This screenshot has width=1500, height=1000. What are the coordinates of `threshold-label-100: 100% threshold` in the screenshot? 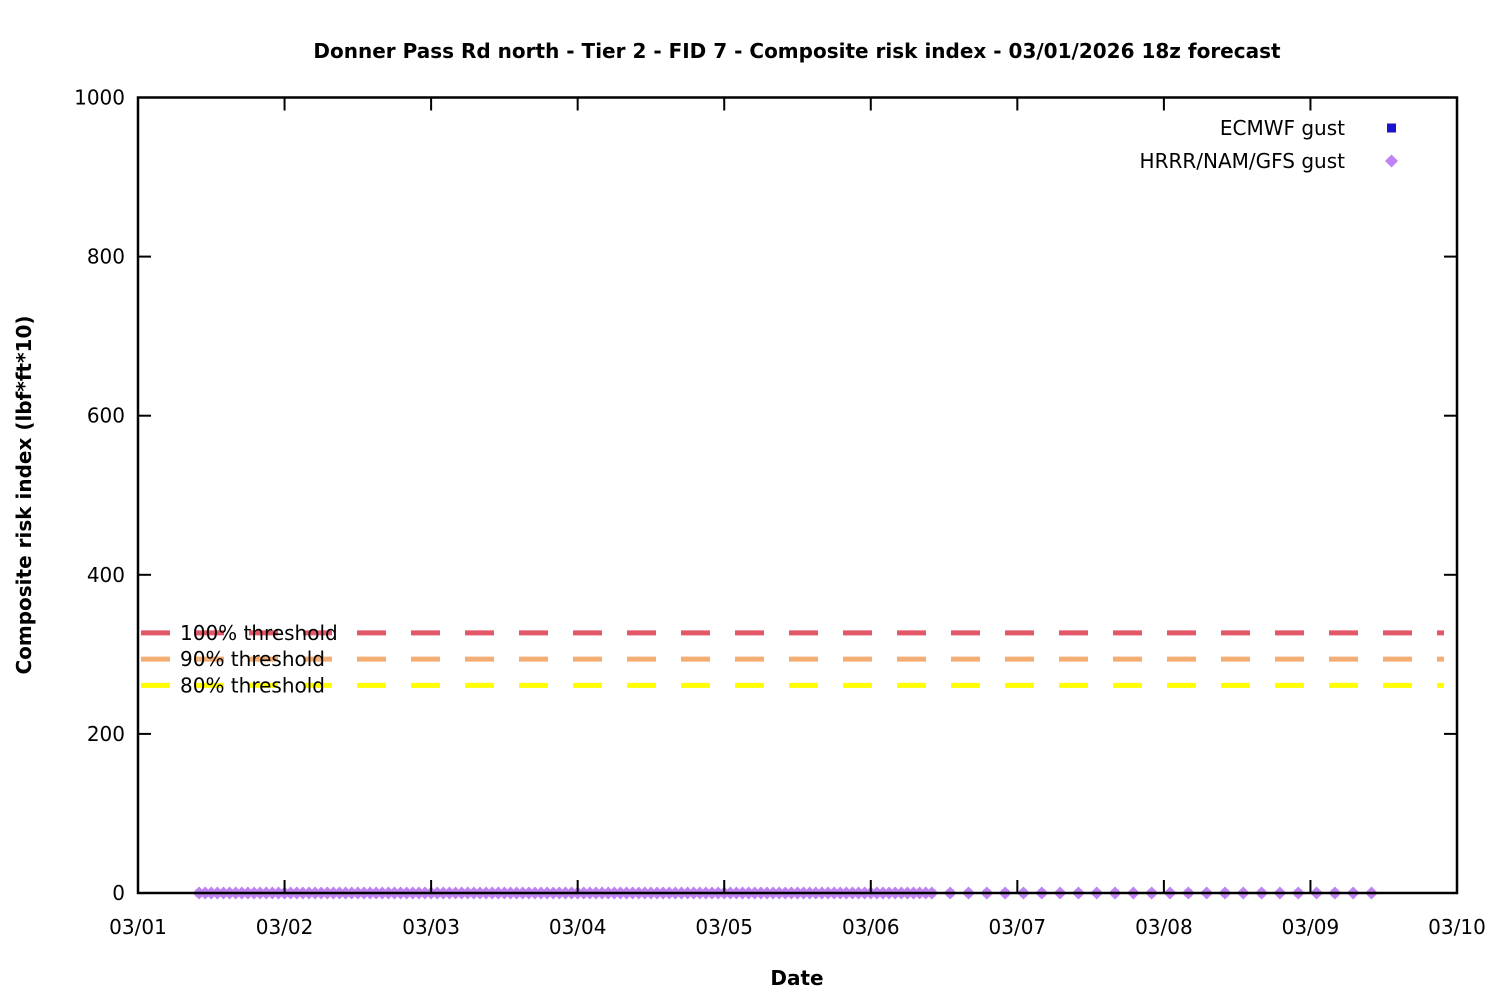 It's located at (259, 633).